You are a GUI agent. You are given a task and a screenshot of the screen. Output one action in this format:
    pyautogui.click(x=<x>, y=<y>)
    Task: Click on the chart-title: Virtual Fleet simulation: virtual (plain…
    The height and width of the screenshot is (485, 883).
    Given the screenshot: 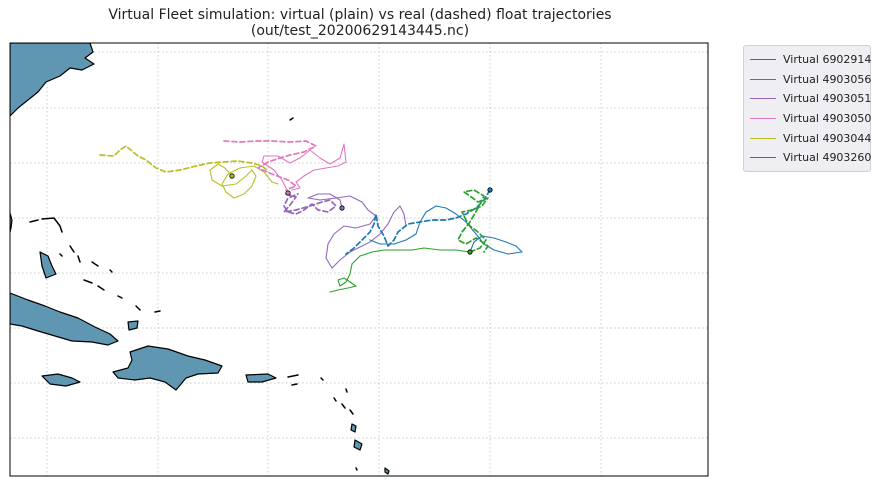 What is the action you would take?
    pyautogui.click(x=360, y=23)
    